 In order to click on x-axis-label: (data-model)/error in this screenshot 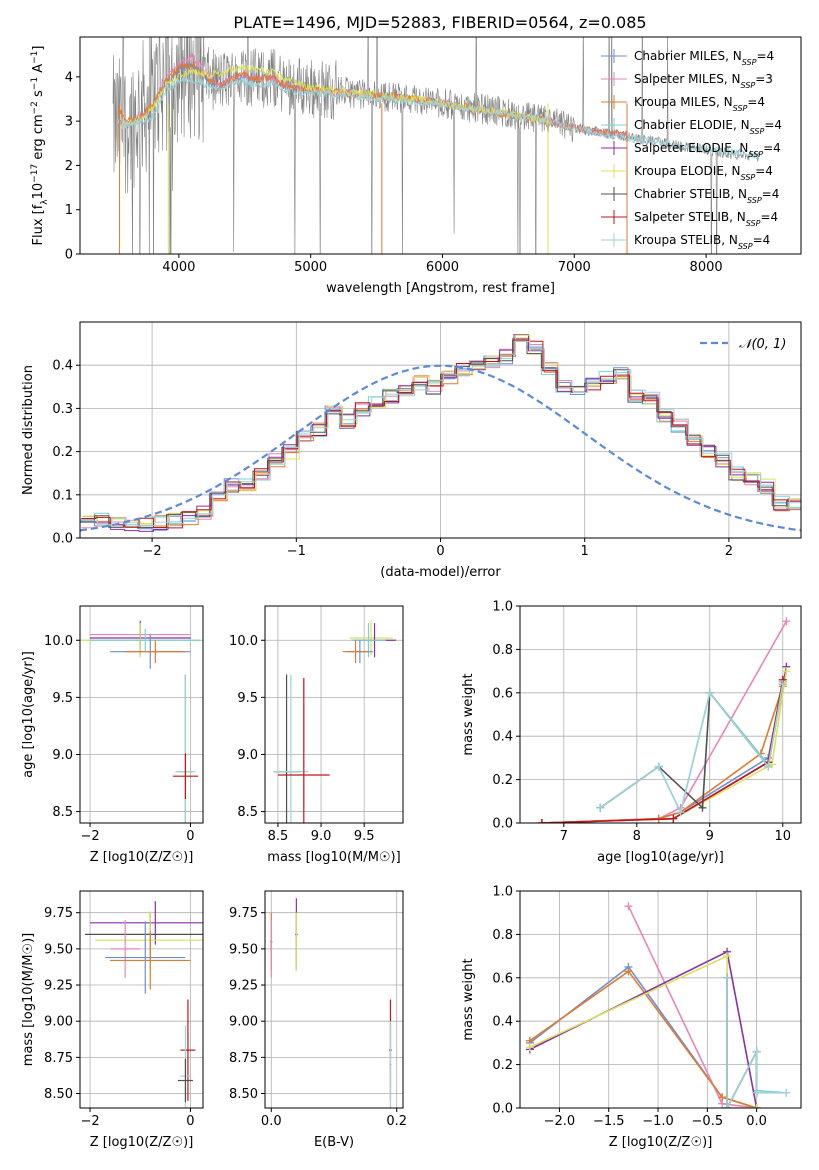, I will do `click(440, 572)`.